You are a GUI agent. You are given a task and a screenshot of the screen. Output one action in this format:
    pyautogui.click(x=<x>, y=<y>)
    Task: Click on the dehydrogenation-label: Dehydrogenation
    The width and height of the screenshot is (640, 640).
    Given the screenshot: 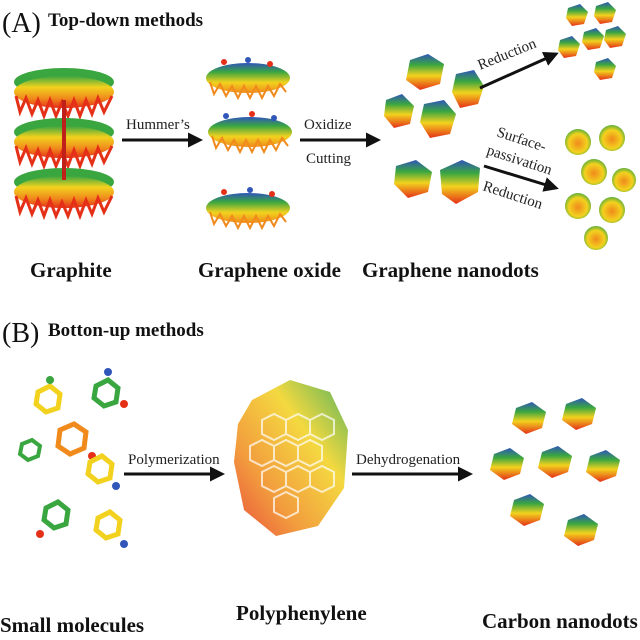 What is the action you would take?
    pyautogui.click(x=408, y=460)
    